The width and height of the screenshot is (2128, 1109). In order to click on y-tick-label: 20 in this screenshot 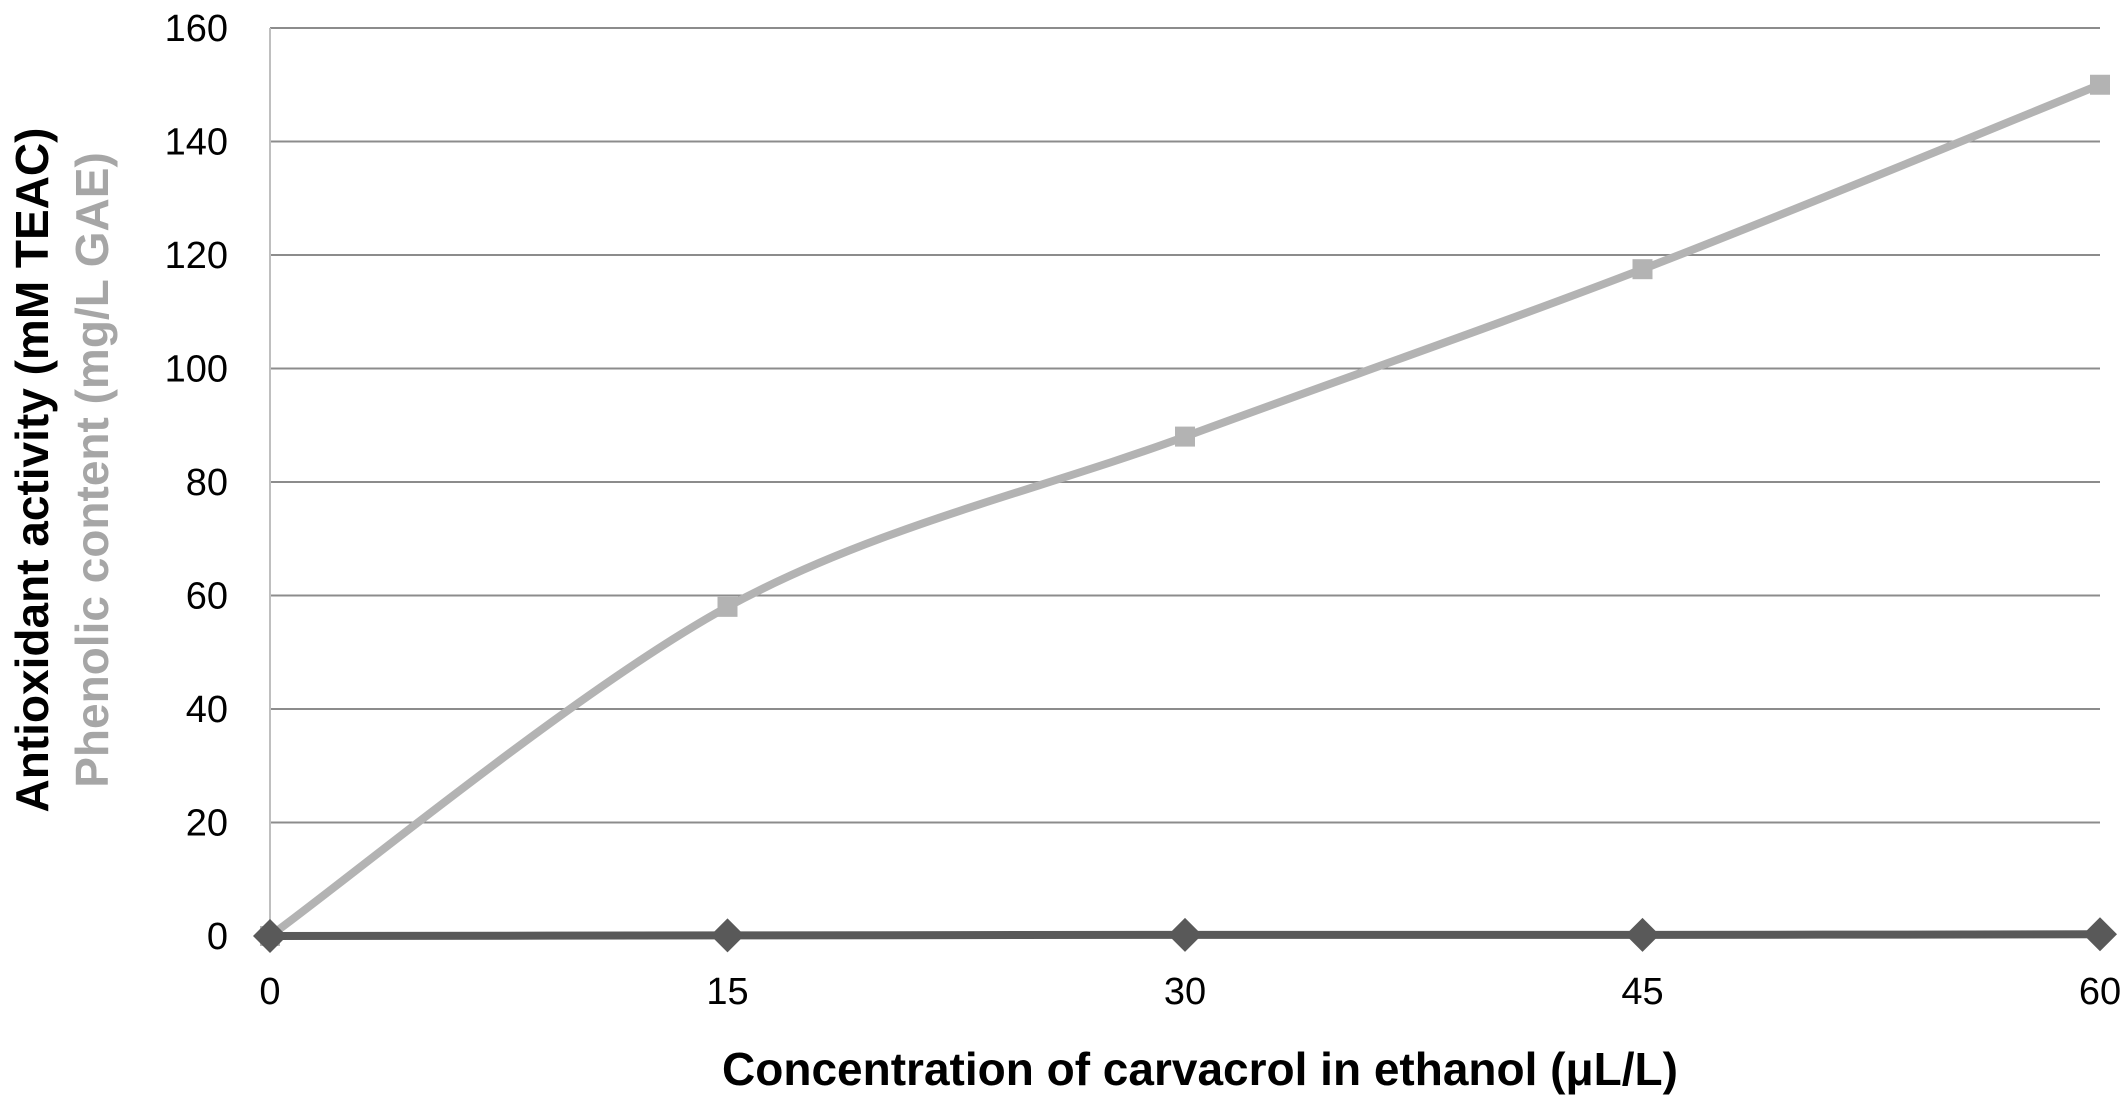, I will do `click(207, 824)`.